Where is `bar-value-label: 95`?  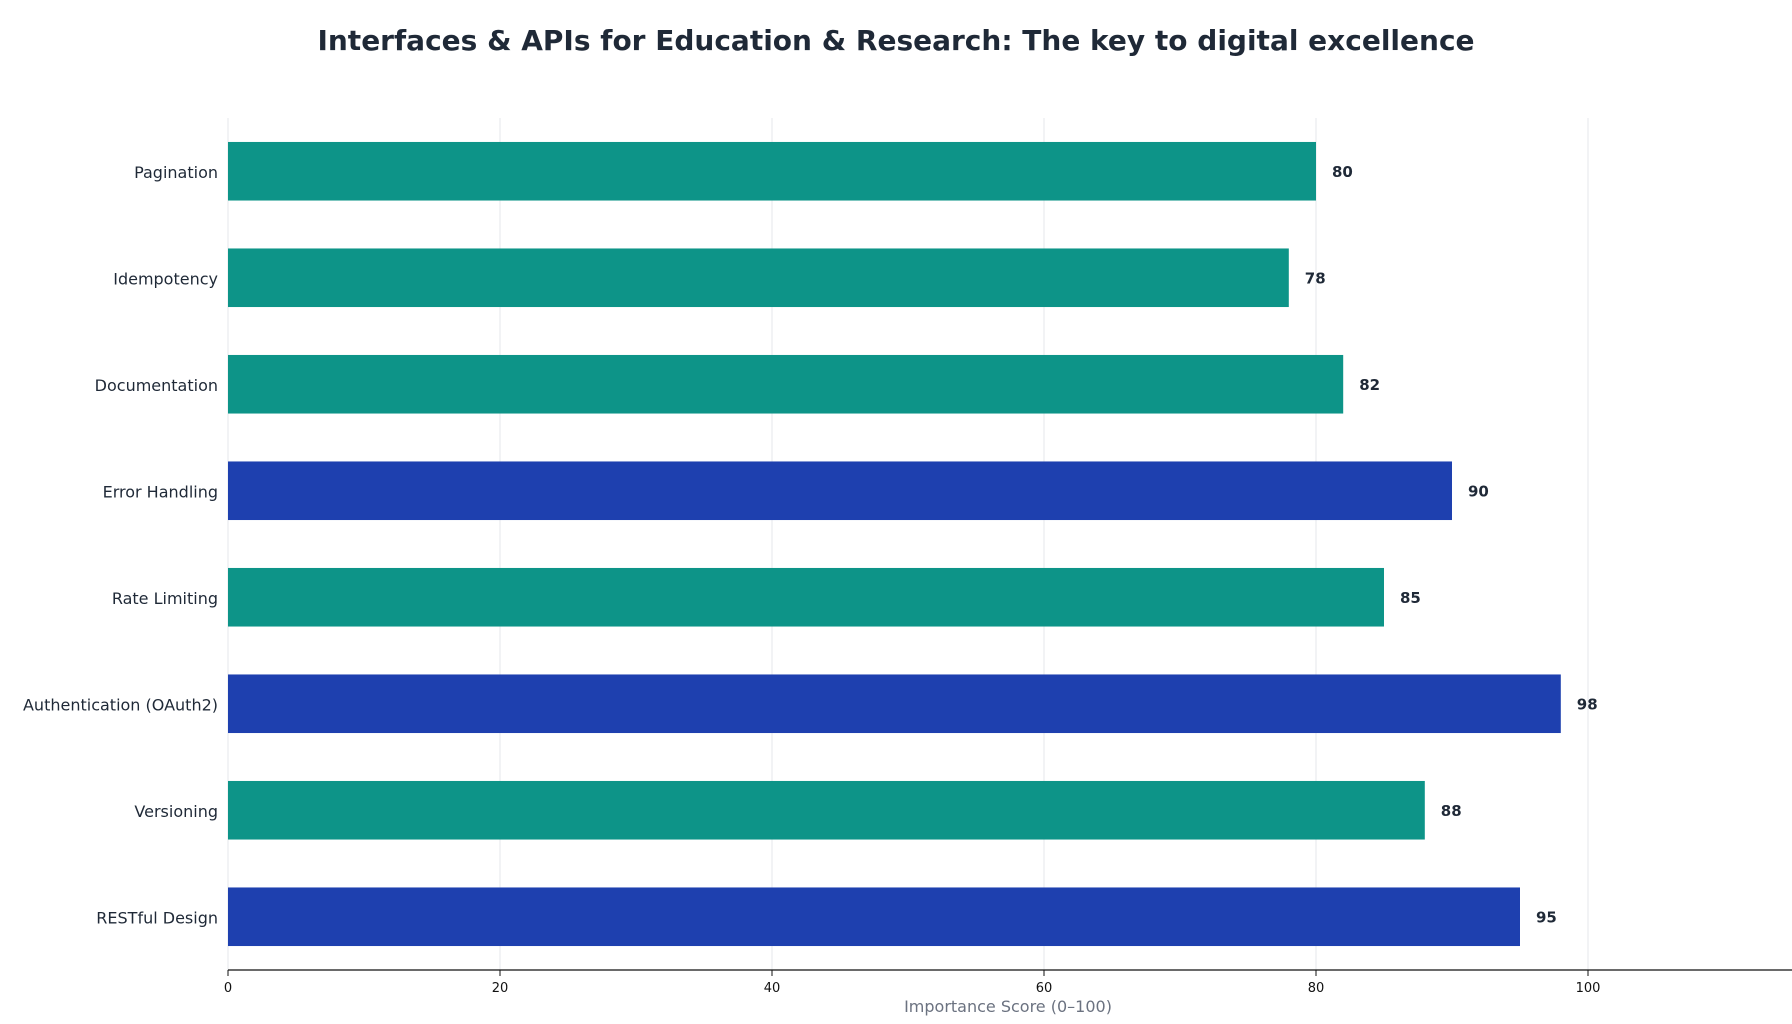
bar-value-label: 95 is located at coordinates (1546, 917).